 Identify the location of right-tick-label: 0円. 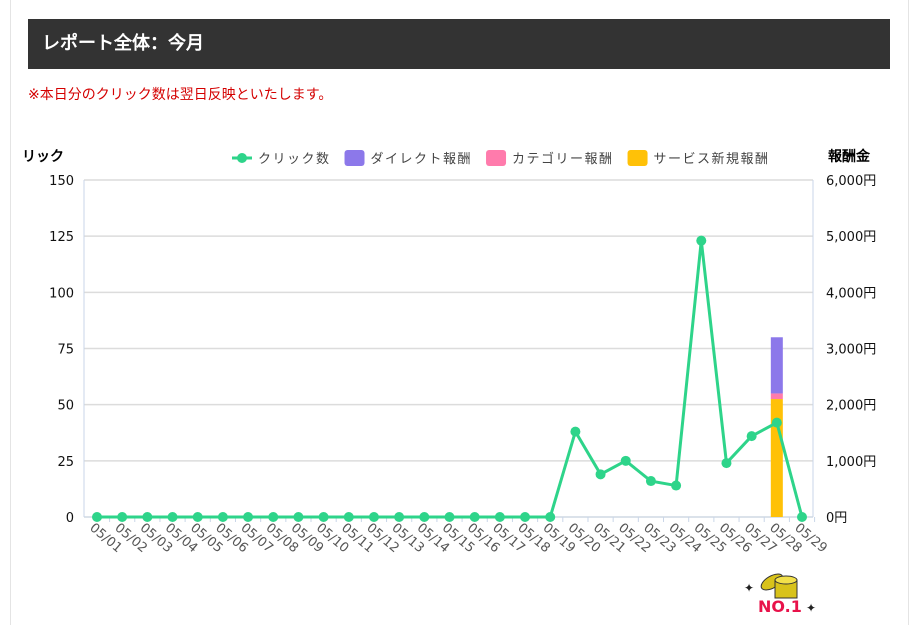
(836, 518).